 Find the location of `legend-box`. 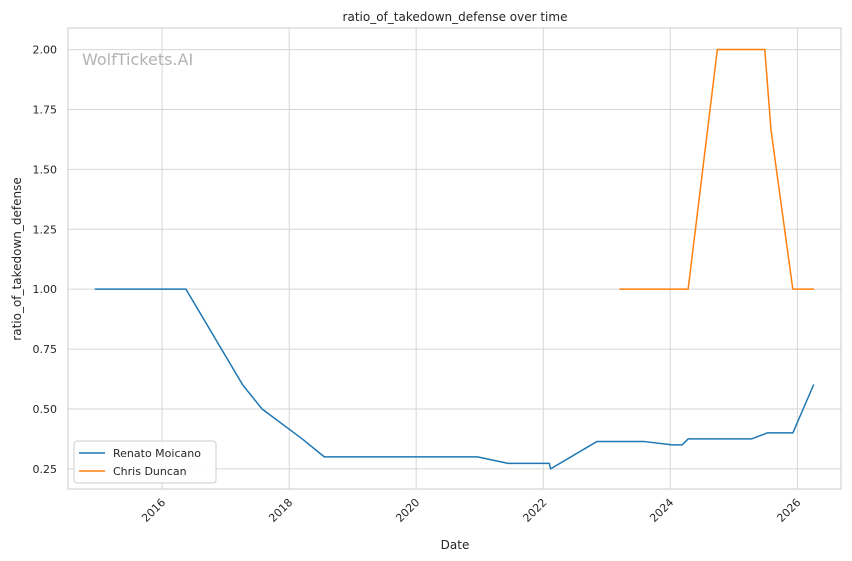

legend-box is located at coordinates (145, 462).